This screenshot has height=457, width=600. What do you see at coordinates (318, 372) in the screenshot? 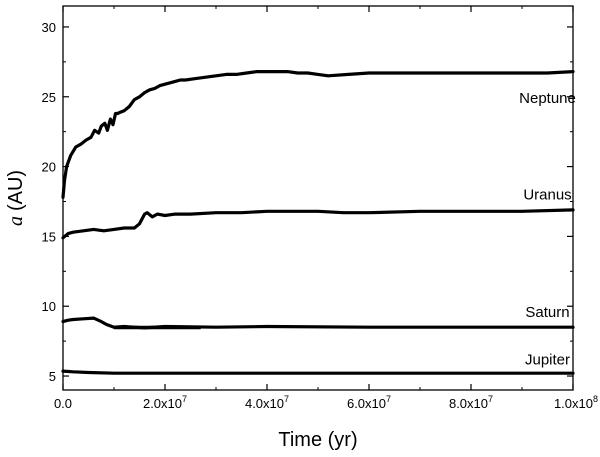
I see `series-line-jupiter` at bounding box center [318, 372].